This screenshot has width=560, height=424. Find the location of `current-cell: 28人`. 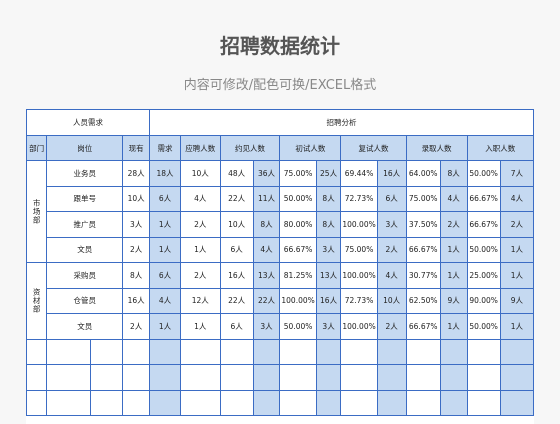

current-cell: 28人 is located at coordinates (136, 173).